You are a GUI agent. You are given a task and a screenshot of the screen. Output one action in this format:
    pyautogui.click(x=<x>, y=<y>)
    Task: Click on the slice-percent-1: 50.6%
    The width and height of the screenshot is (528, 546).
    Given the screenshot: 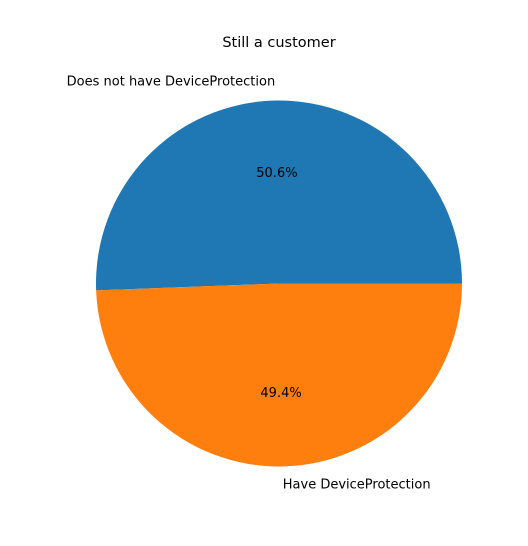 What is the action you would take?
    pyautogui.click(x=276, y=173)
    